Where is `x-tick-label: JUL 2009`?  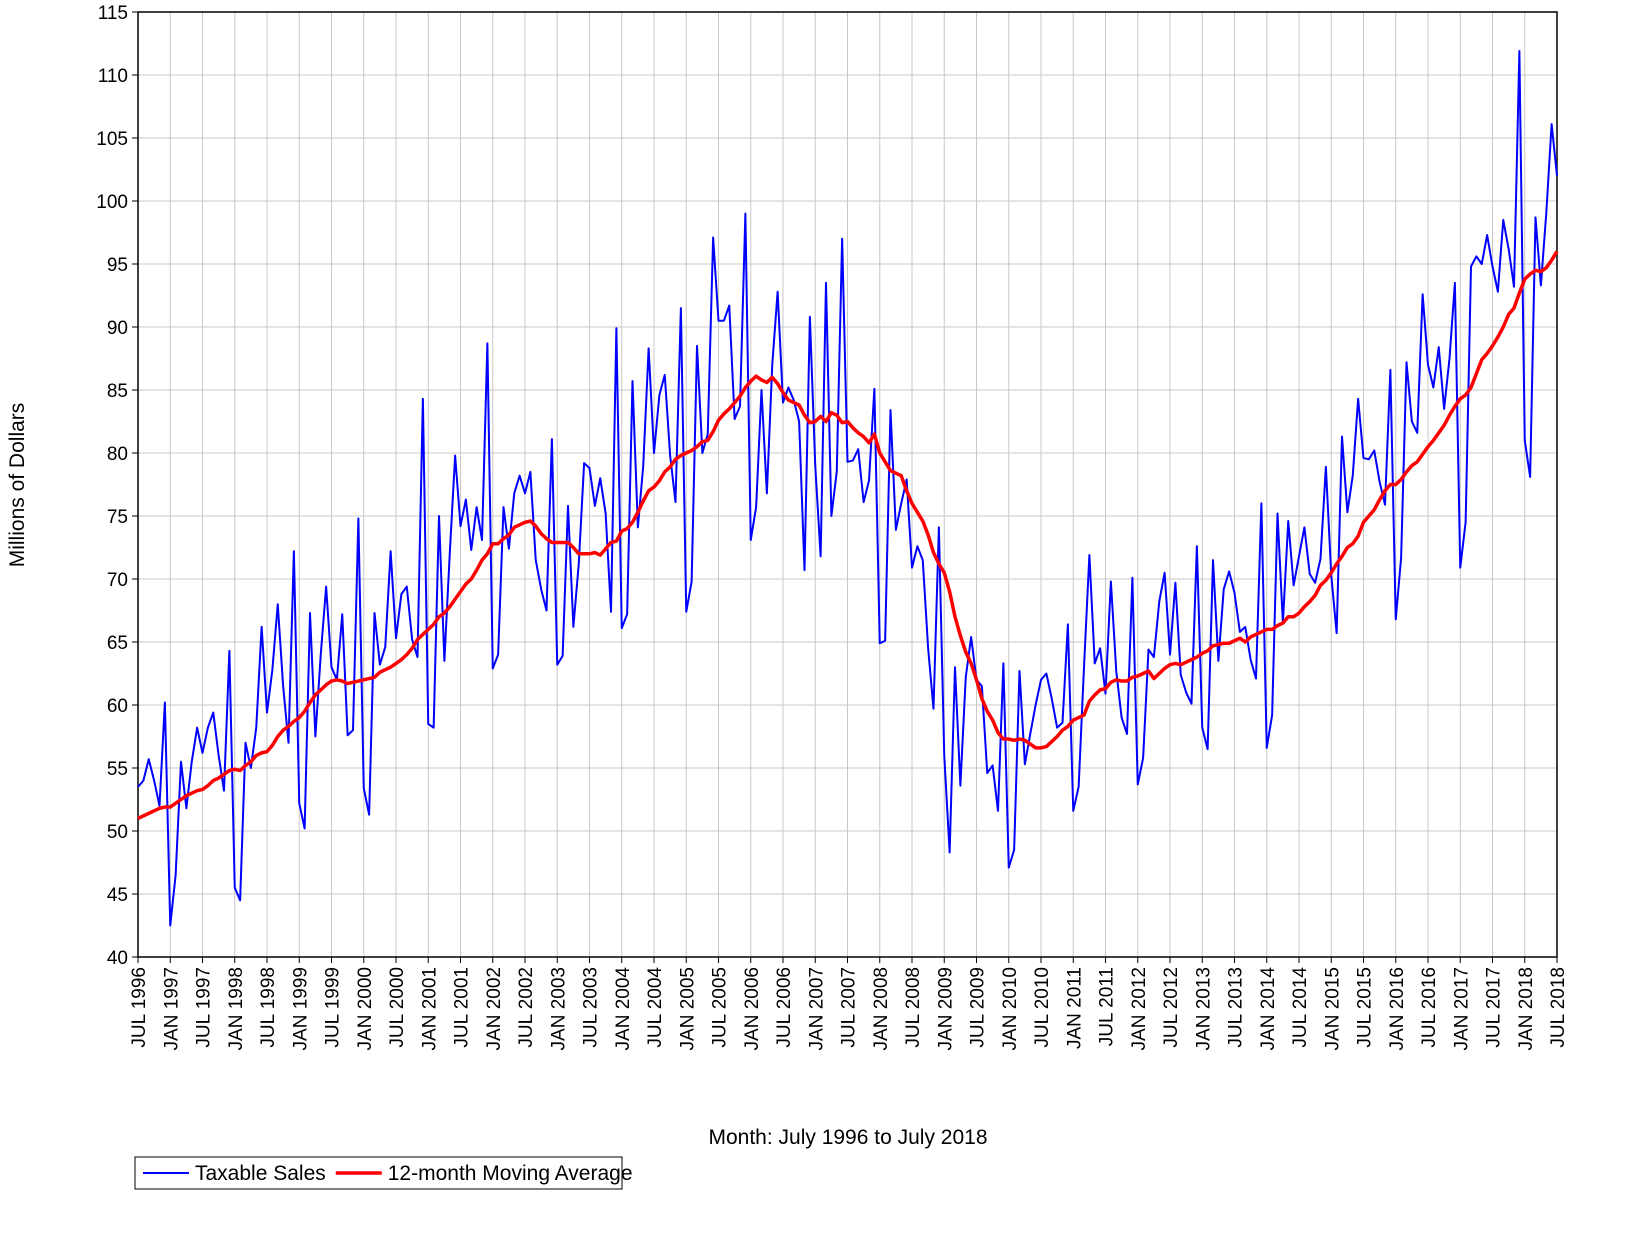 x-tick-label: JUL 2009 is located at coordinates (978, 1007).